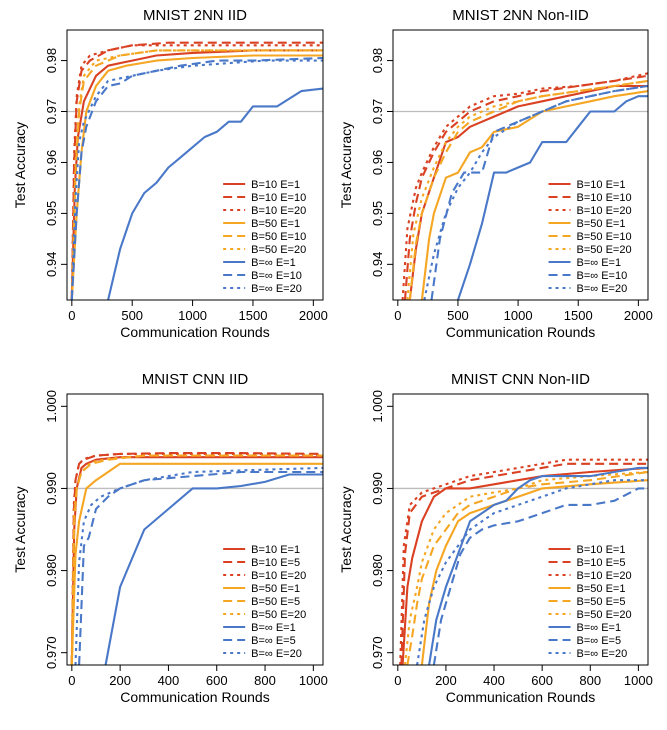  Describe the element at coordinates (520, 15) in the screenshot. I see `chart-title: MNIST 2NN Non-IID` at that location.